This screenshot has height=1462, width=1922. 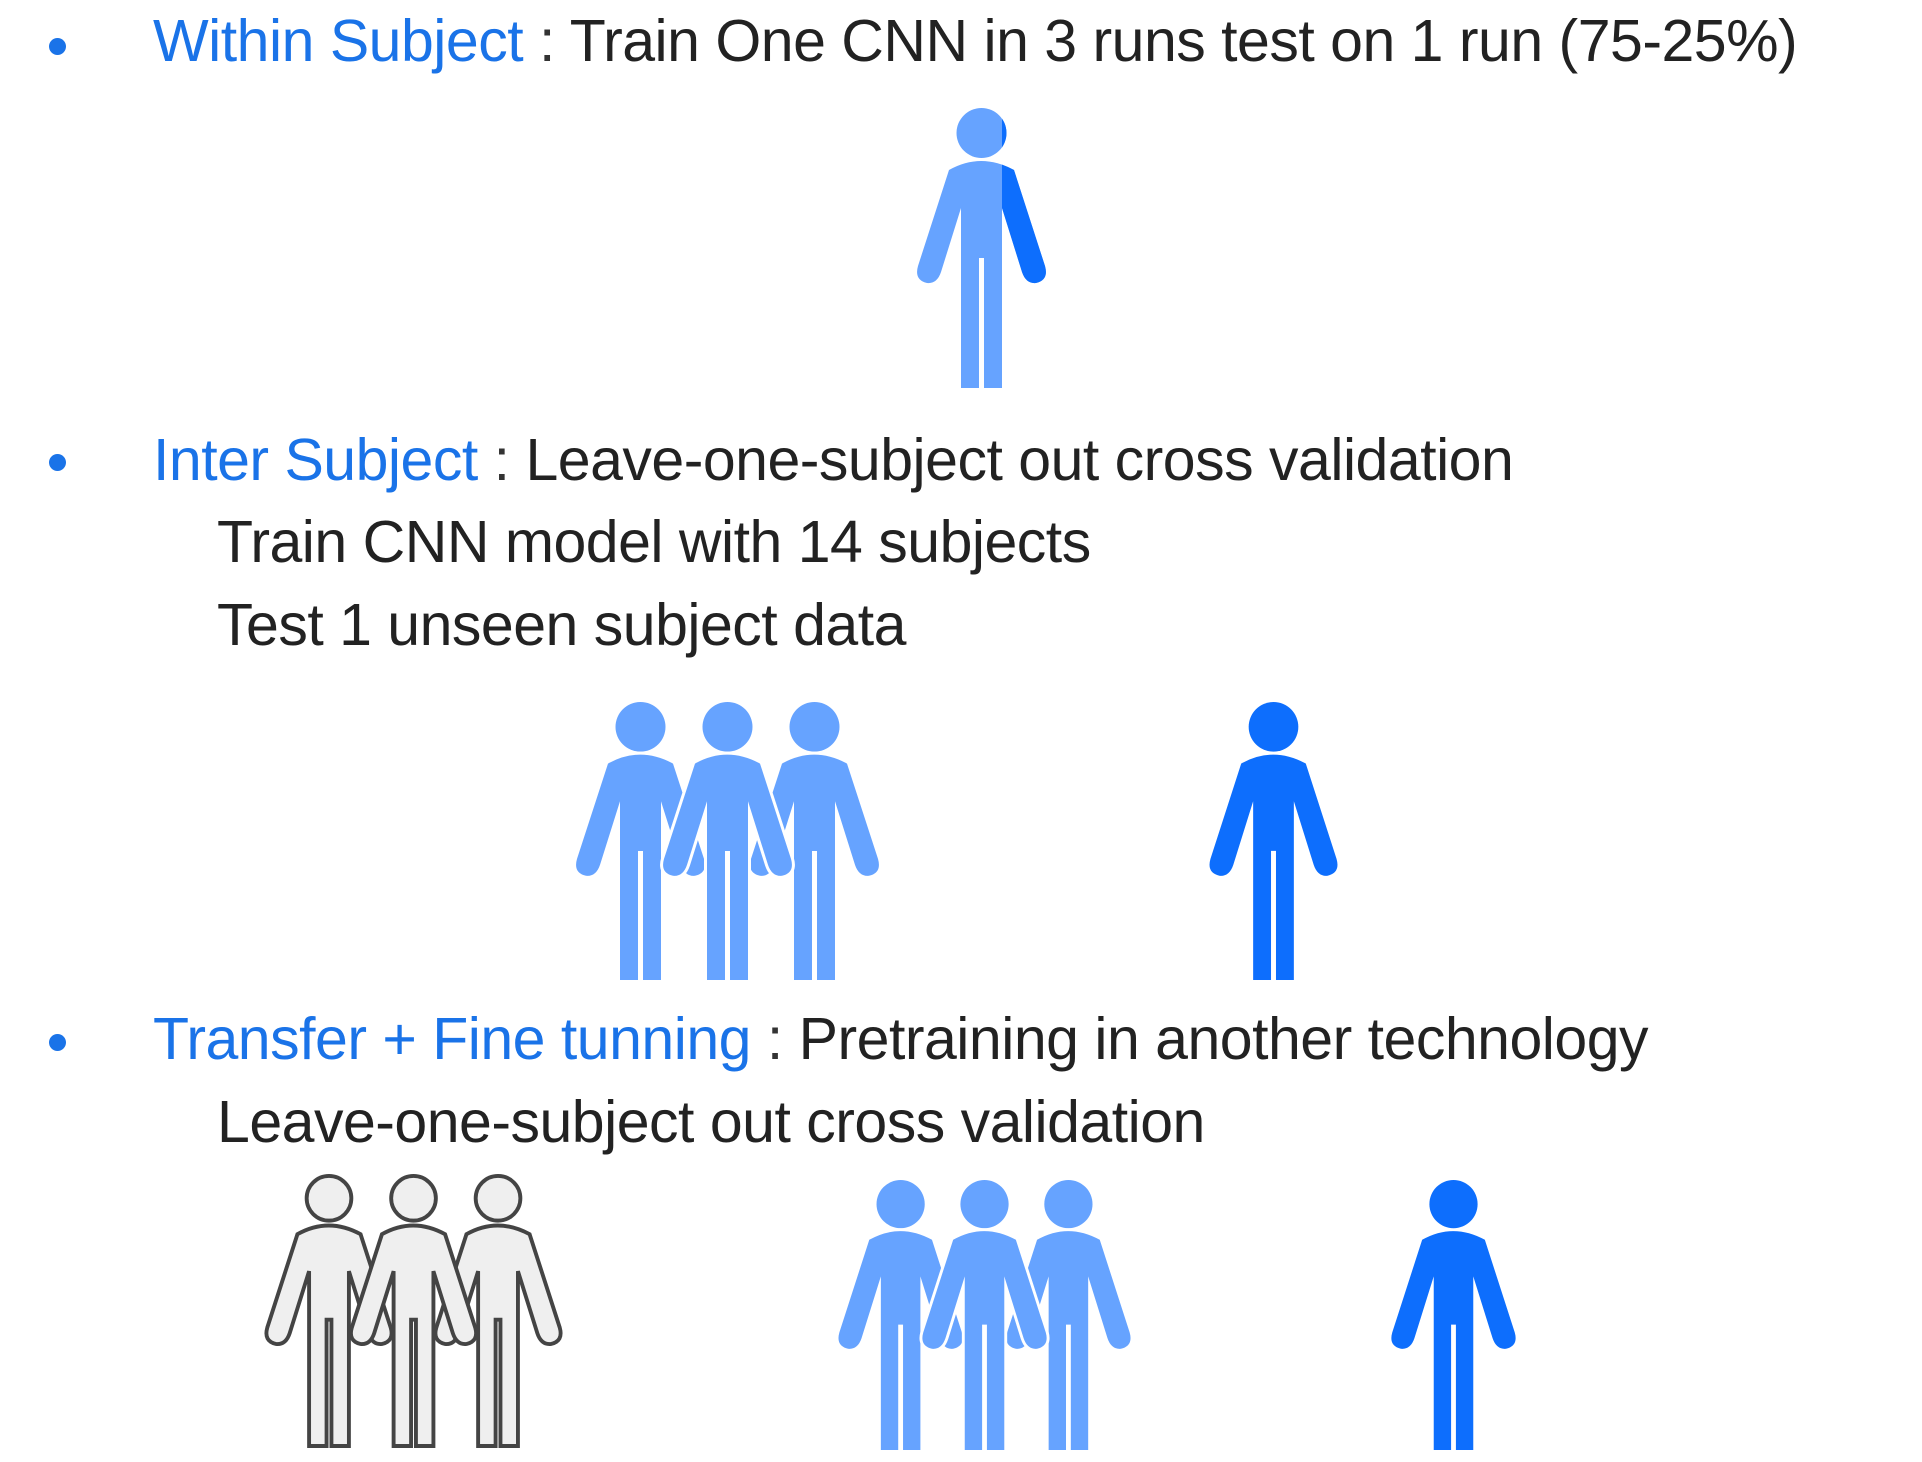 I want to click on bullet-inter, so click(x=57, y=462).